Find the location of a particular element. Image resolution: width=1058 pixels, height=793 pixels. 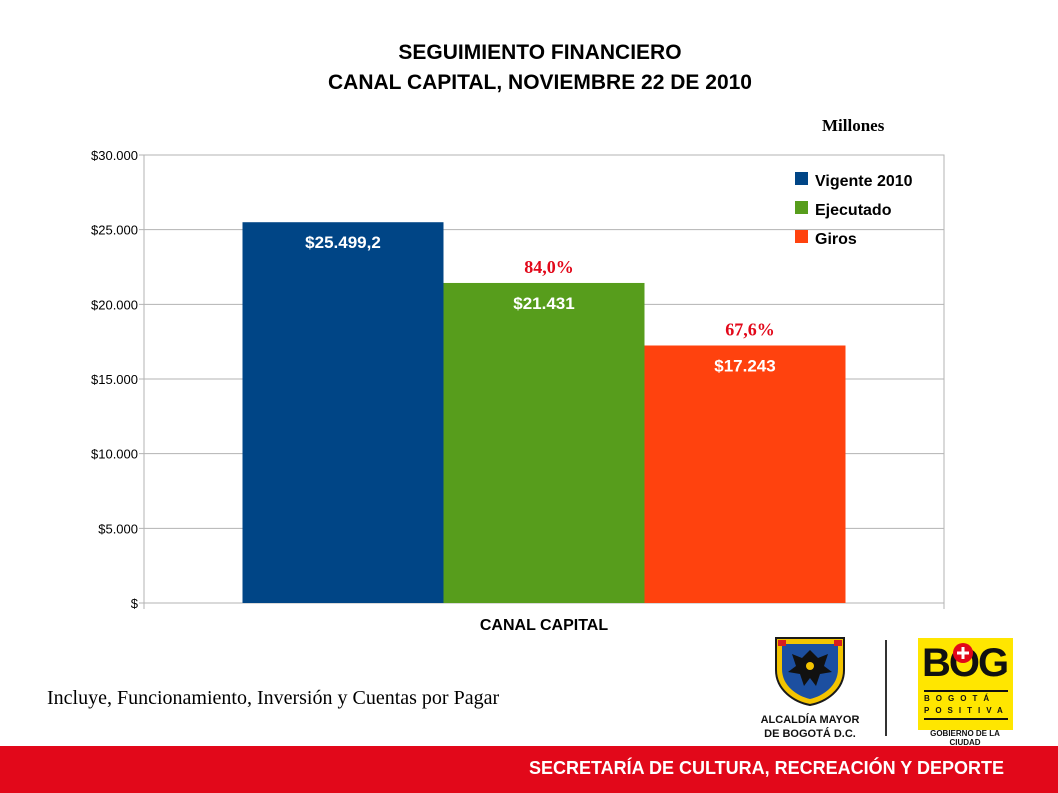

data-label: $21.431 is located at coordinates (543, 303).